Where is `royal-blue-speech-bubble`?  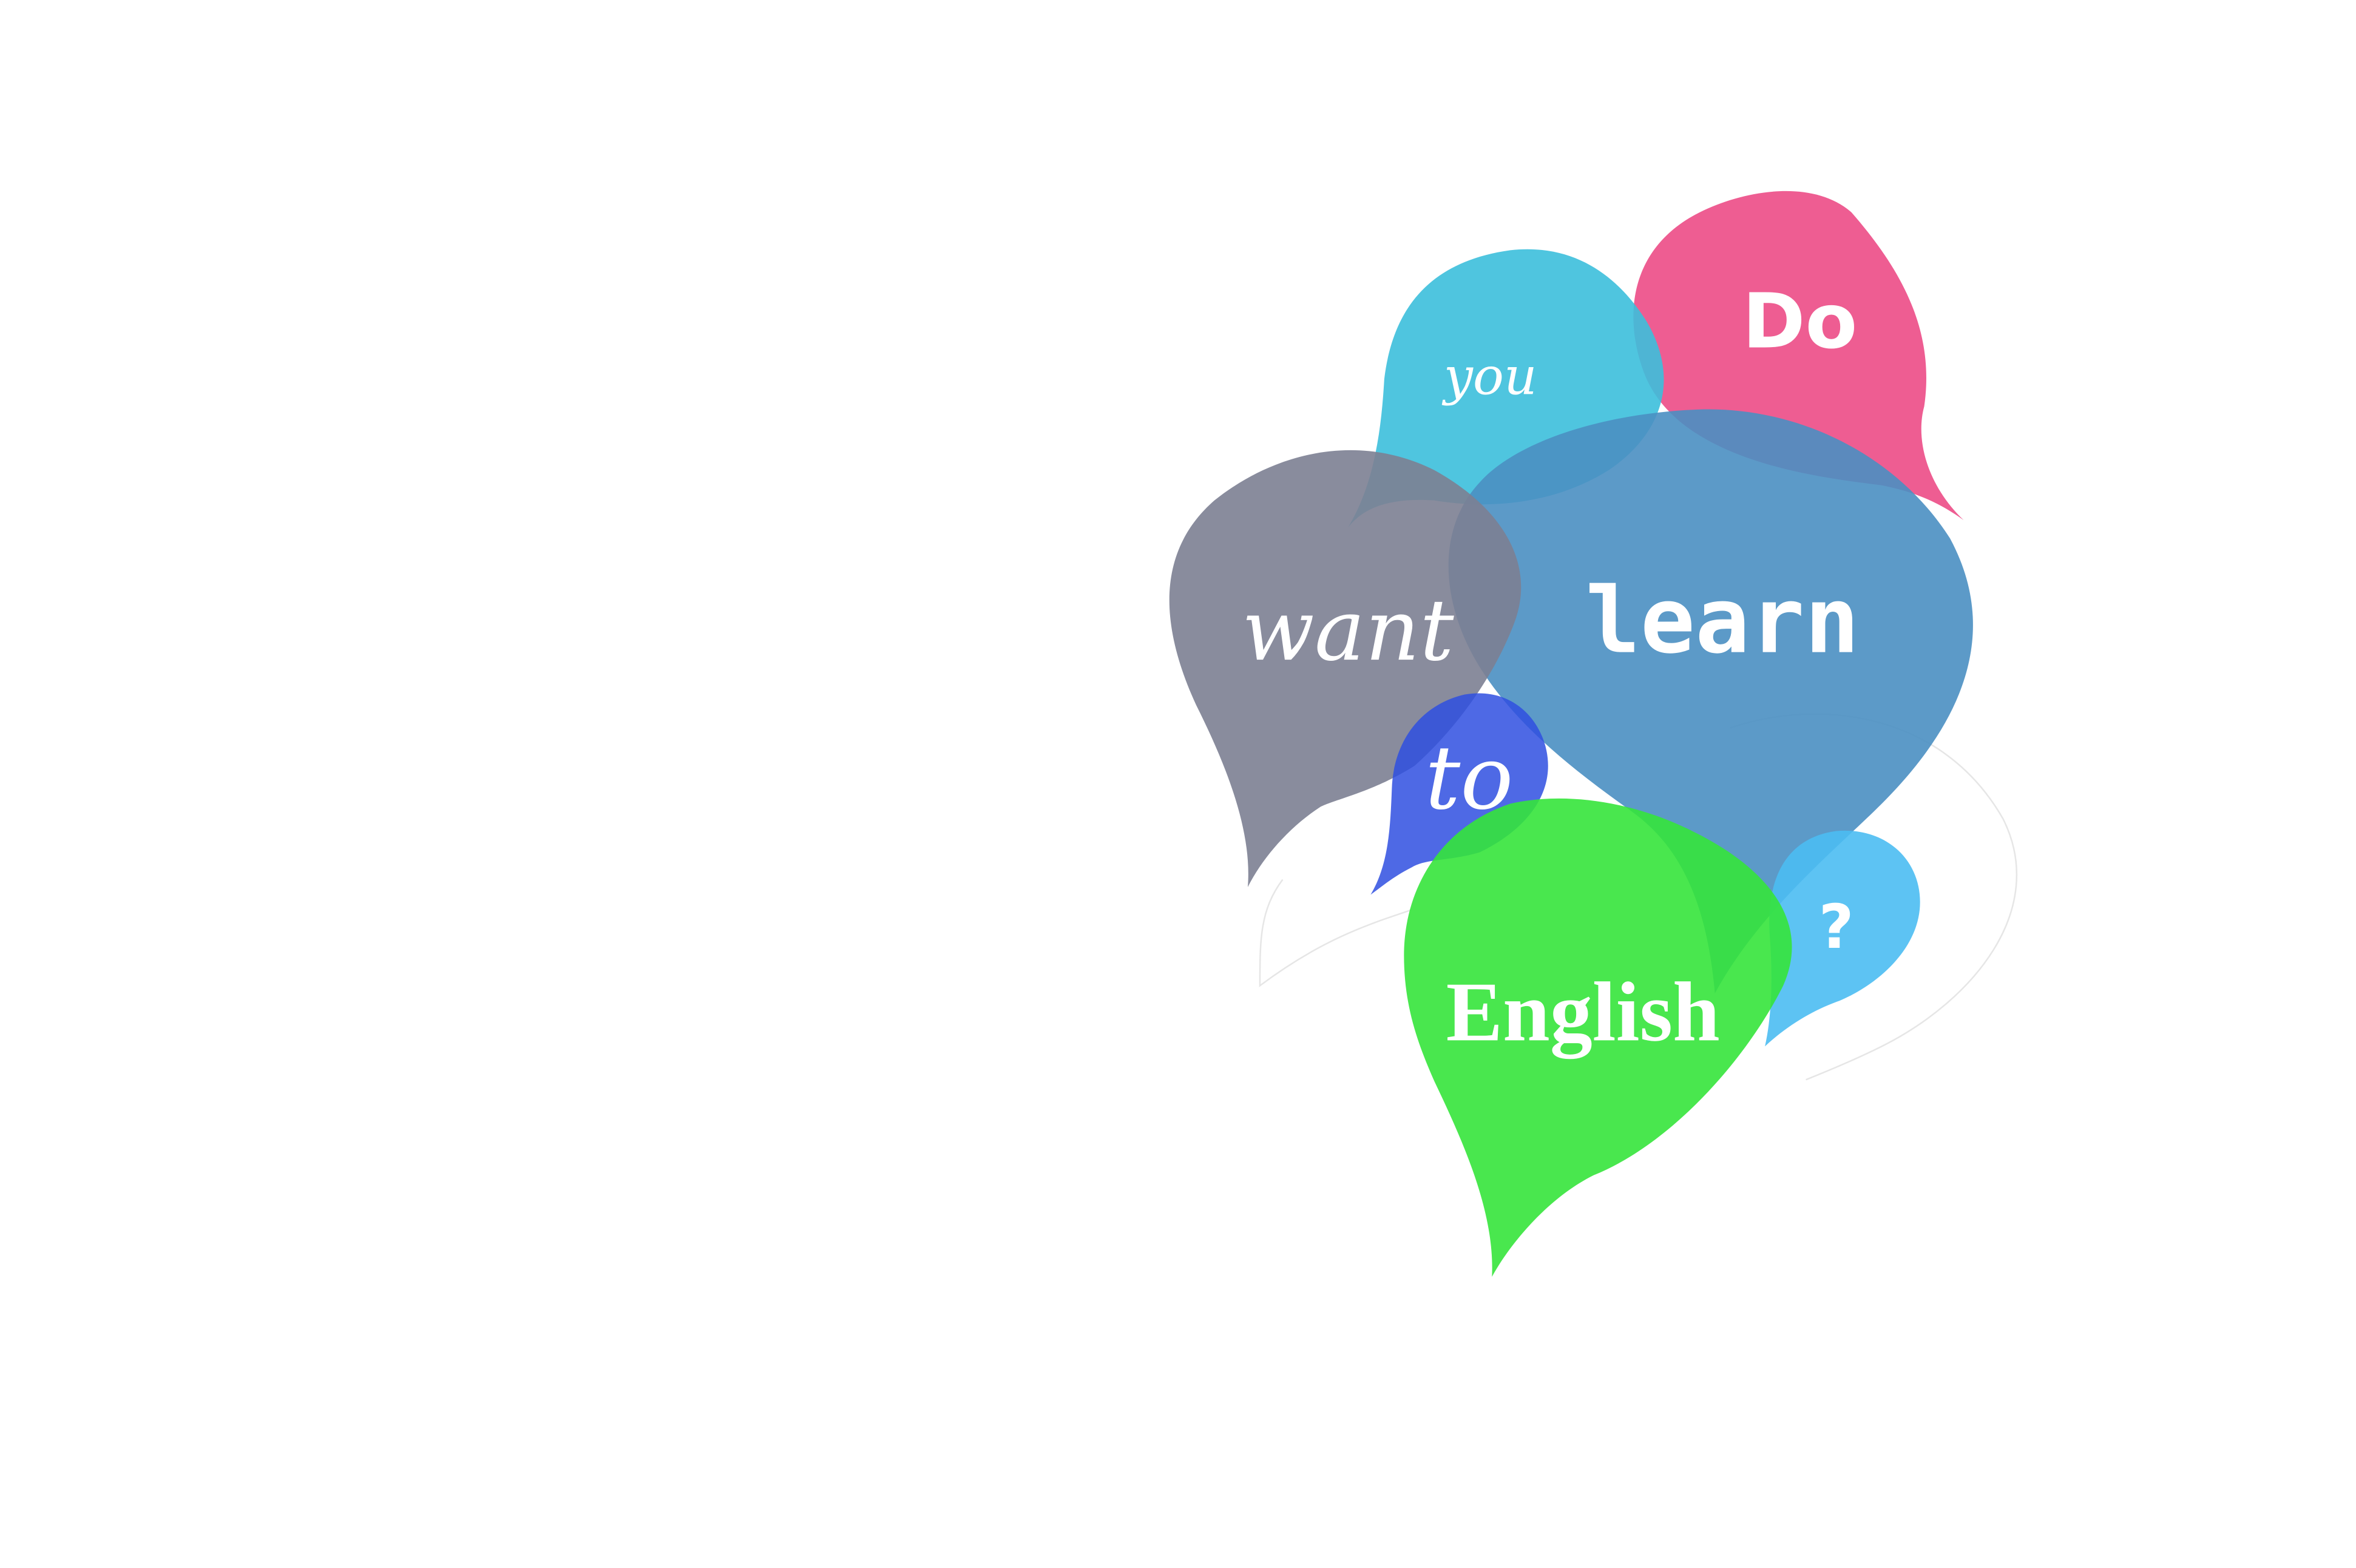 royal-blue-speech-bubble is located at coordinates (1459, 794).